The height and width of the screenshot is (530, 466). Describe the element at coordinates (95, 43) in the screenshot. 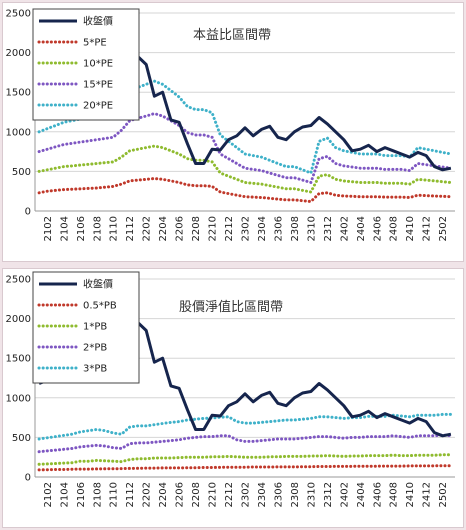

I see `legend-label: 5*PE` at that location.